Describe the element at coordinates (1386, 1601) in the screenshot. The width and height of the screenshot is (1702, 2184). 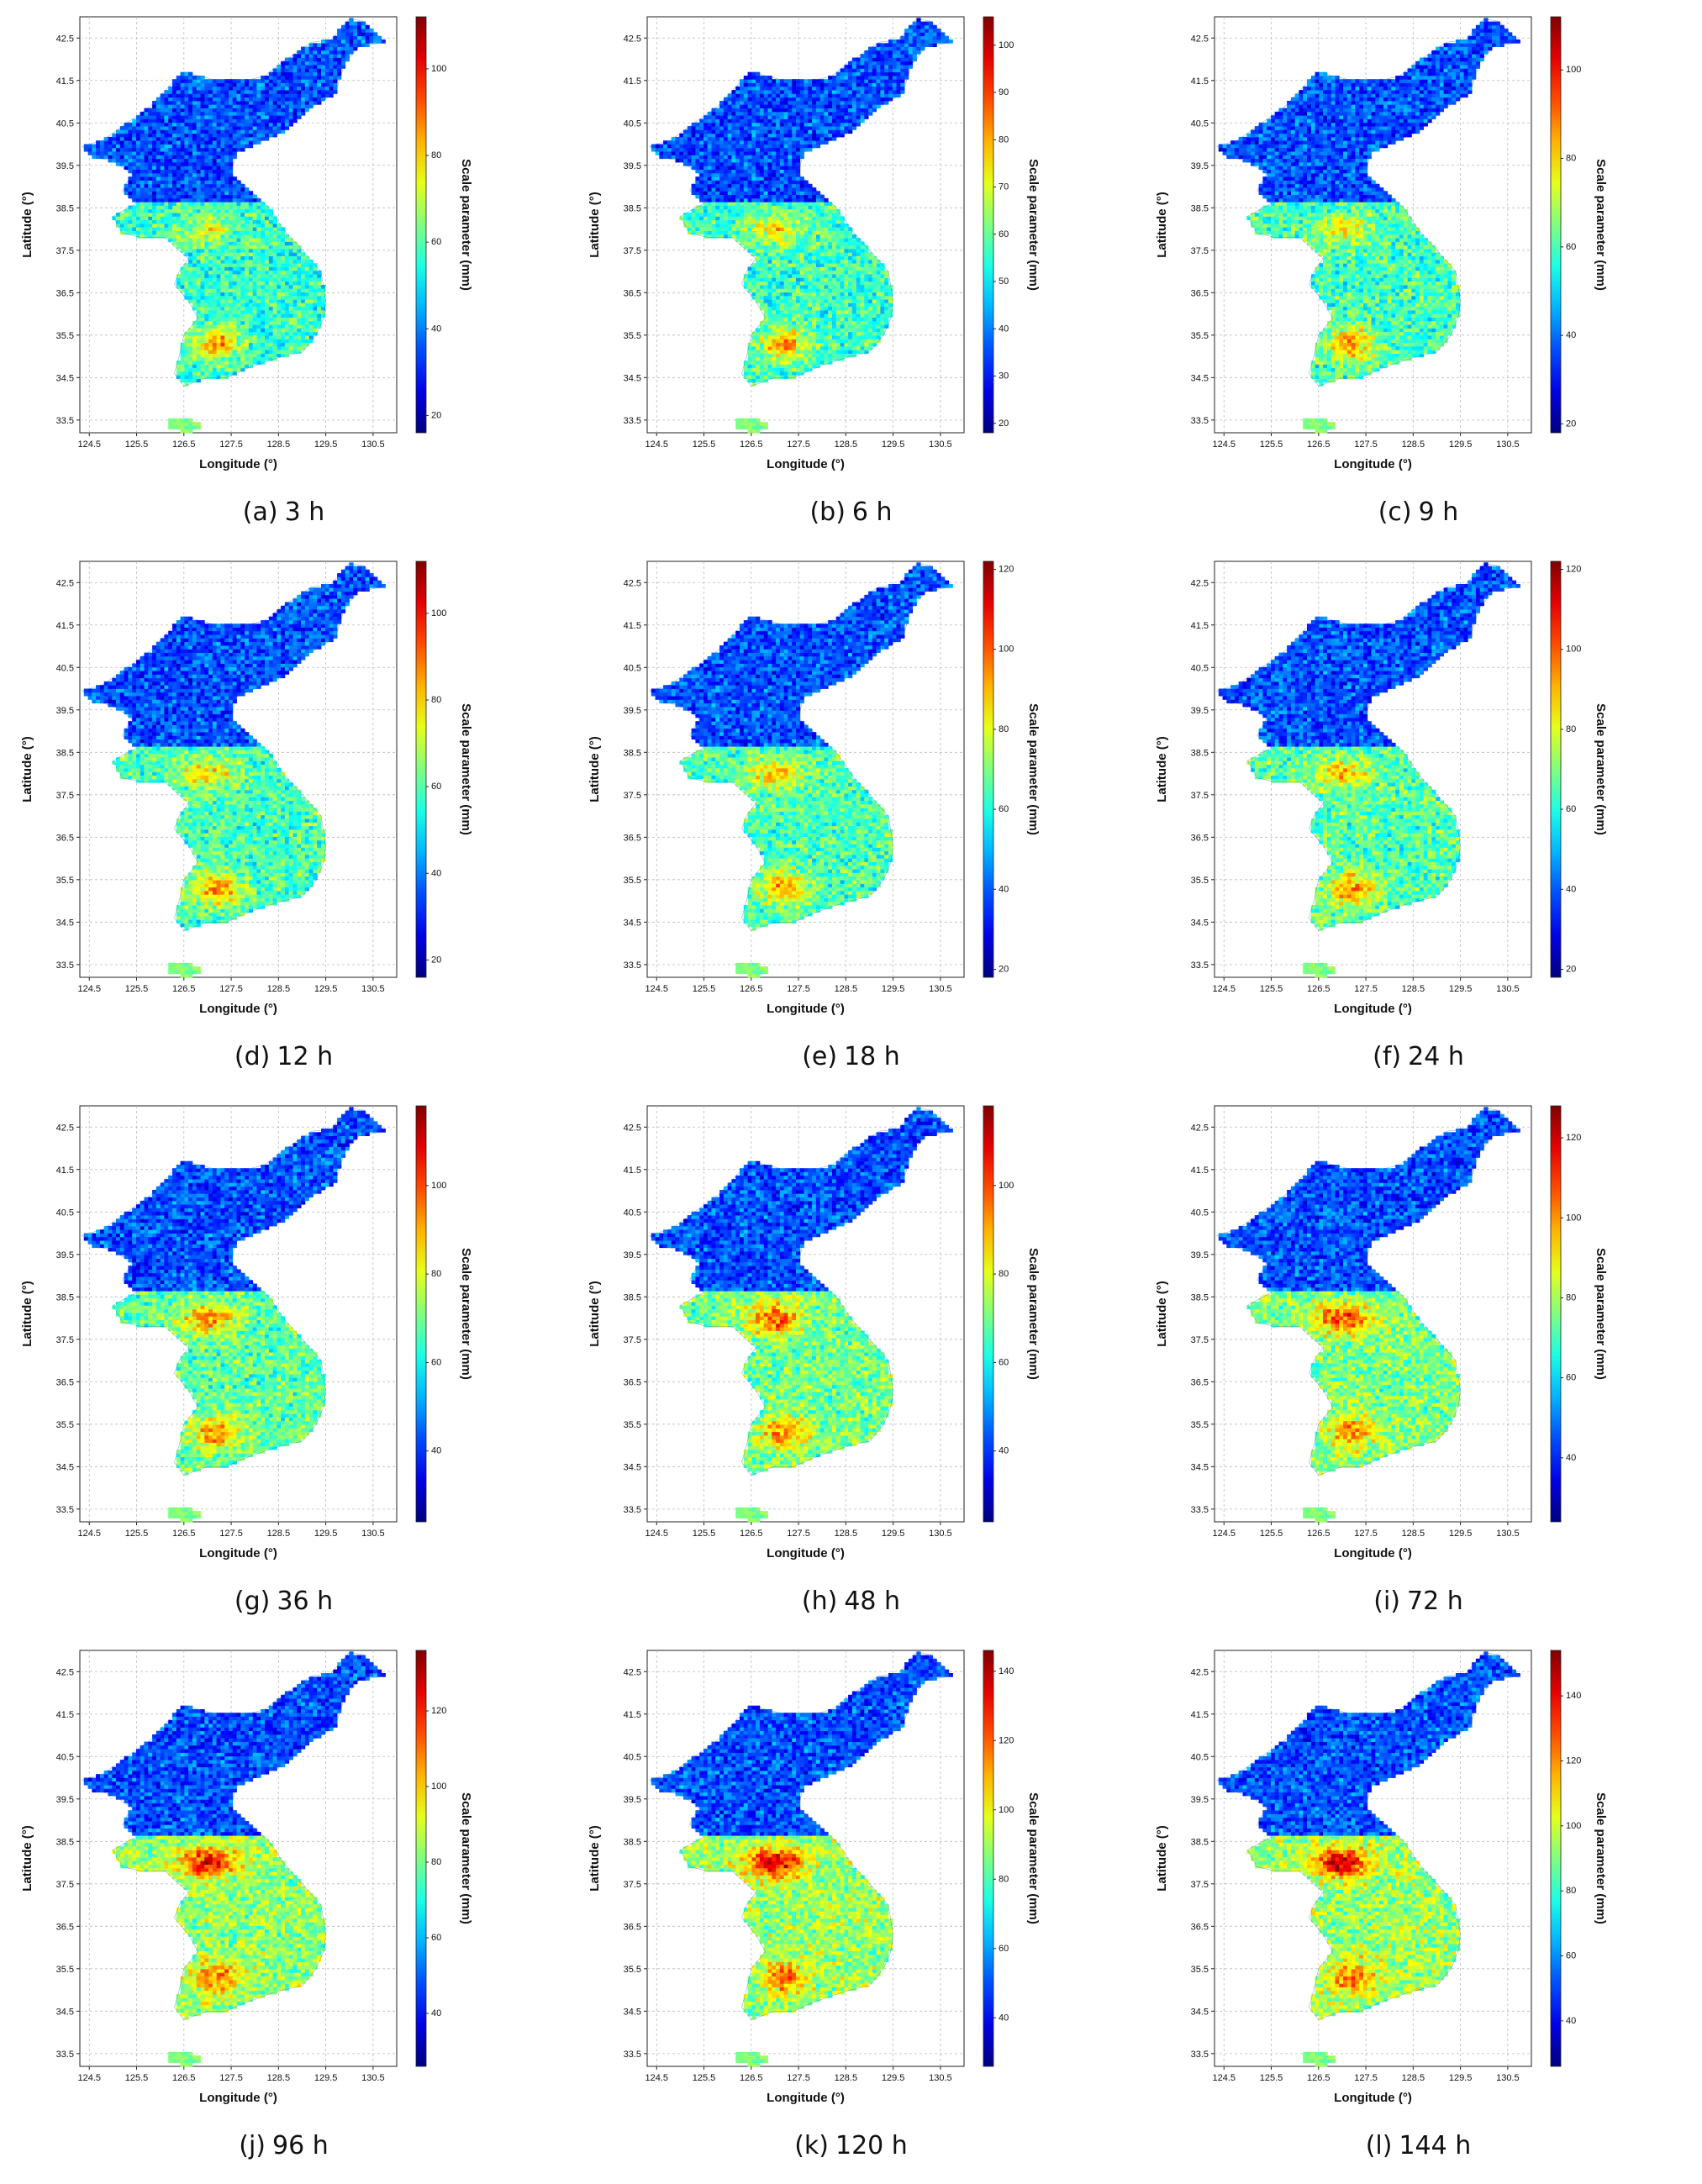
I see `panel-label: (i)` at that location.